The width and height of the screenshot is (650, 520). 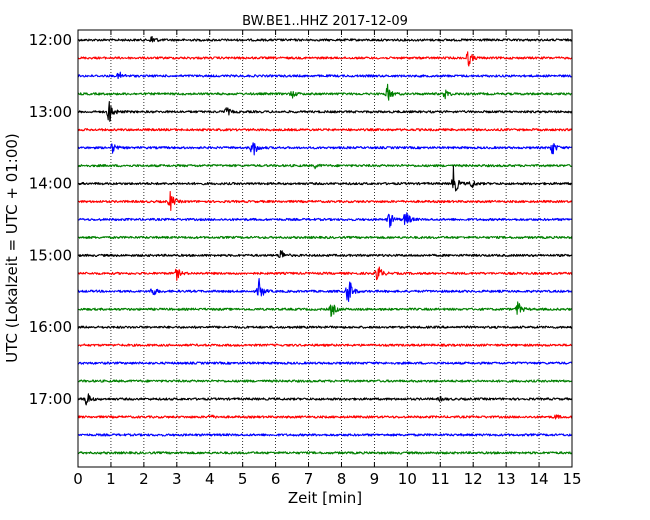 What do you see at coordinates (50, 399) in the screenshot?
I see `y-tick-label: 17:00` at bounding box center [50, 399].